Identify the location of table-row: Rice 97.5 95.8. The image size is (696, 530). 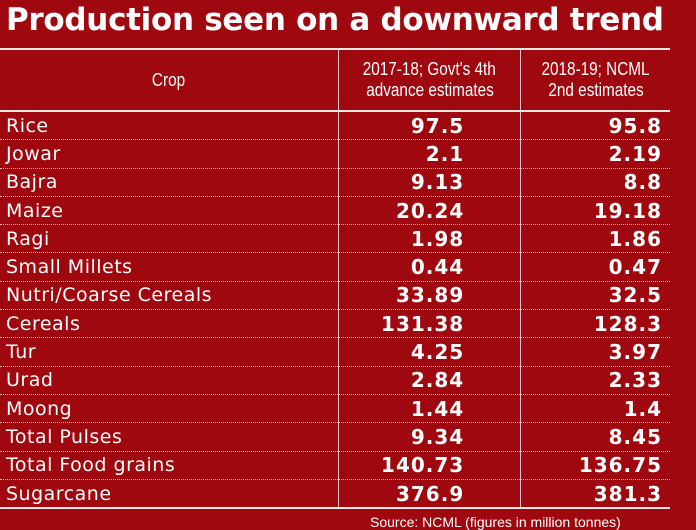
(335, 126).